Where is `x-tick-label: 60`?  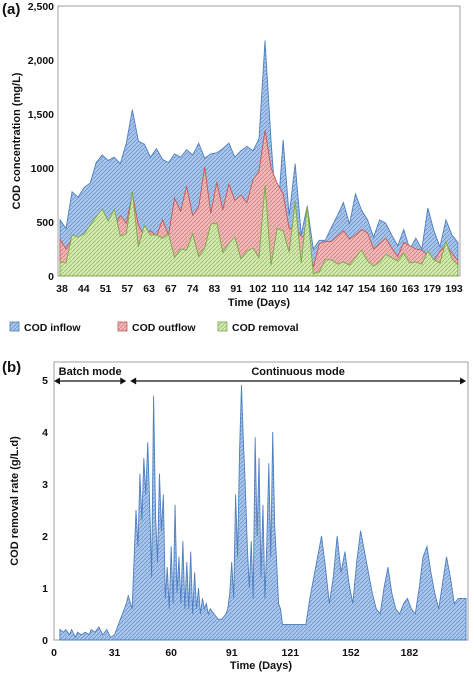
x-tick-label: 60 is located at coordinates (171, 653).